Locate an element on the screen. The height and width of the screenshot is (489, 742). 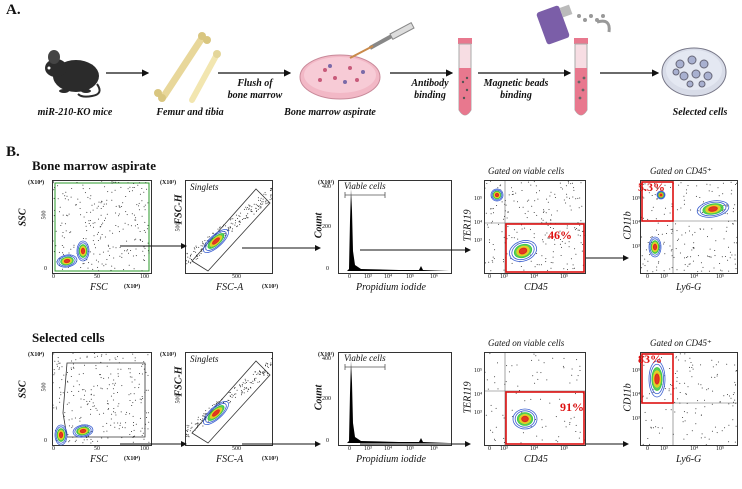
cd11b-percent: 5.3% is located at coordinates (651, 187).